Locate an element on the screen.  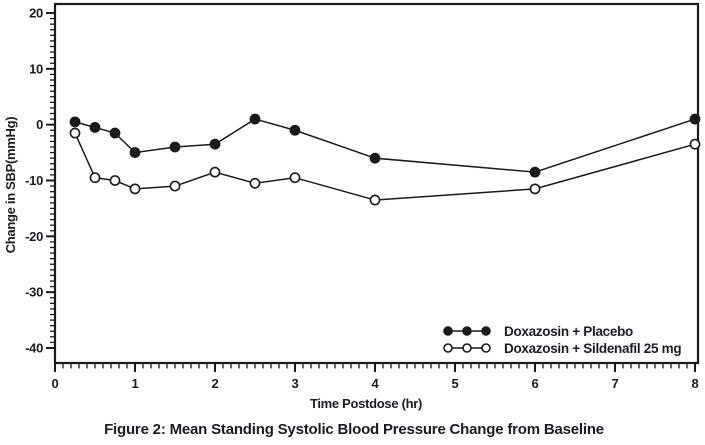
y-tick-label: 20 is located at coordinates (36, 13).